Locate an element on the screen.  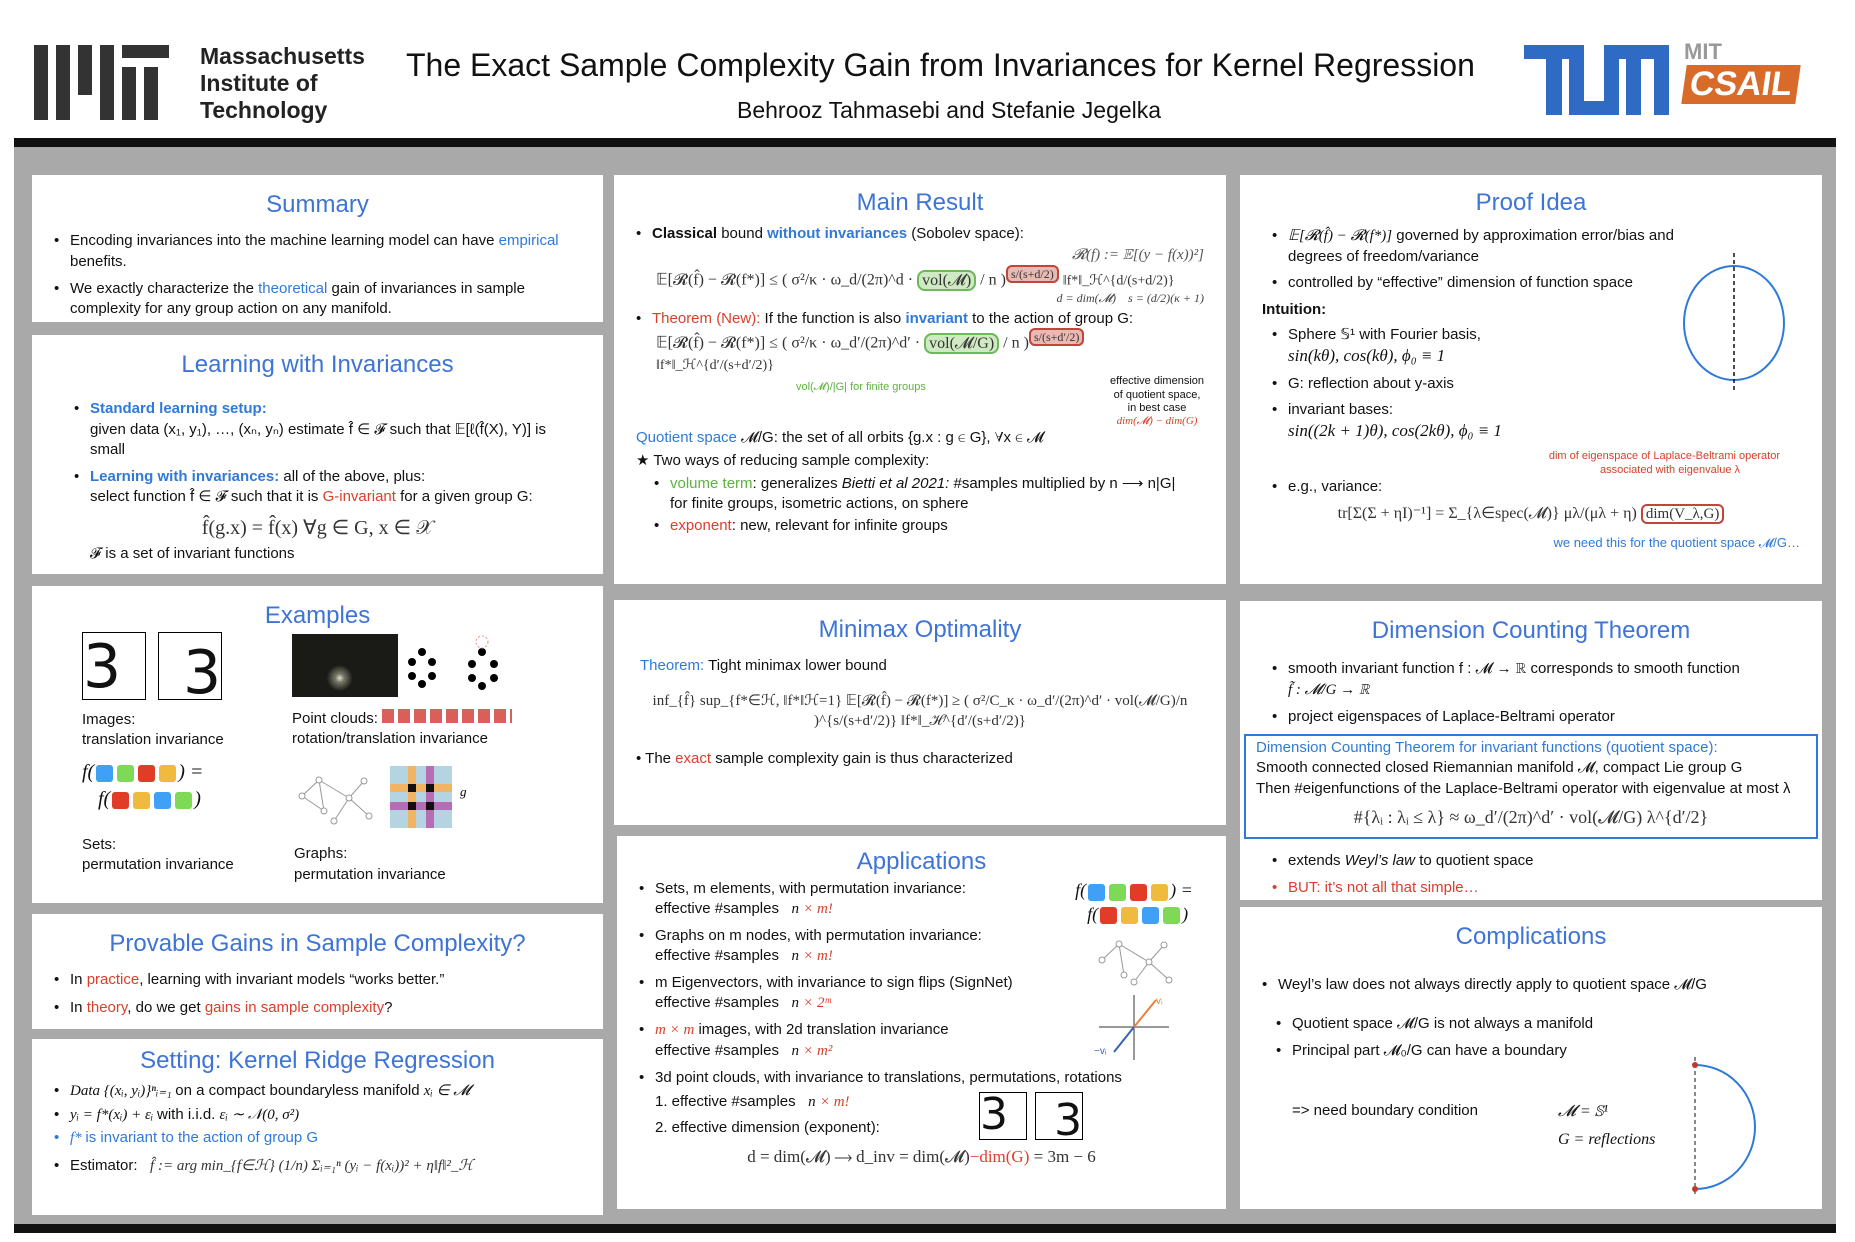
examples-title: Examples is located at coordinates (317, 615).